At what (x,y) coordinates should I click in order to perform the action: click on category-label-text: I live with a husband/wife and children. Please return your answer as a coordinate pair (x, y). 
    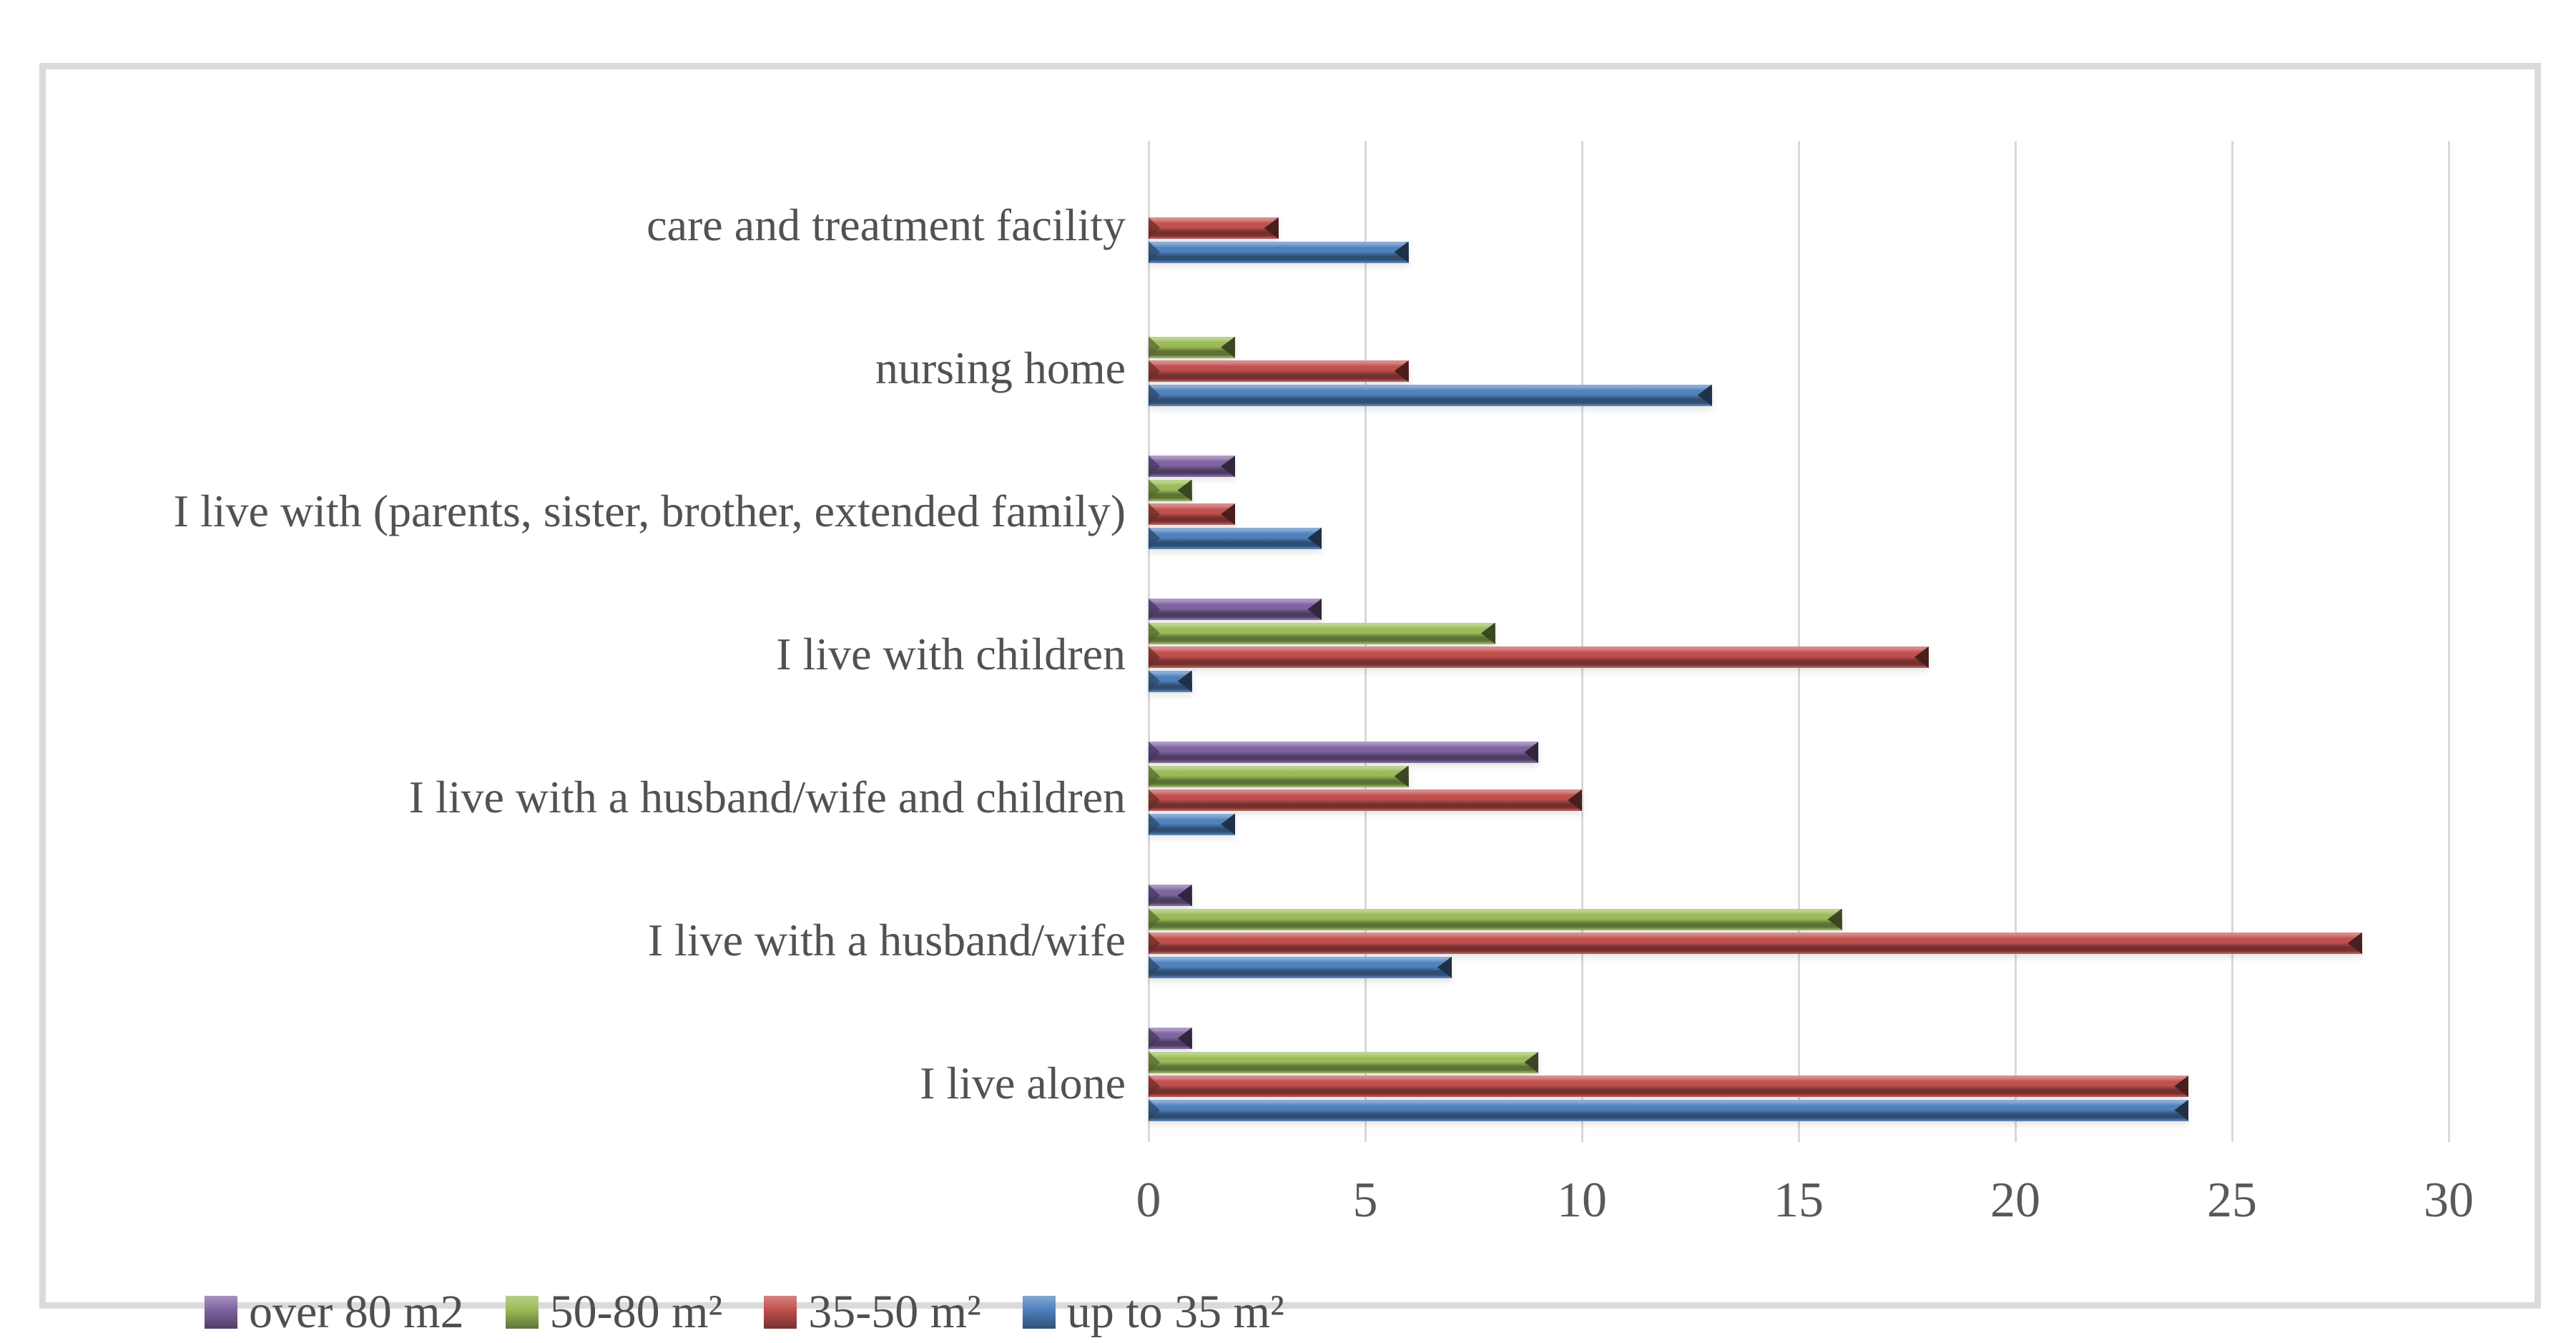
    Looking at the image, I should click on (767, 797).